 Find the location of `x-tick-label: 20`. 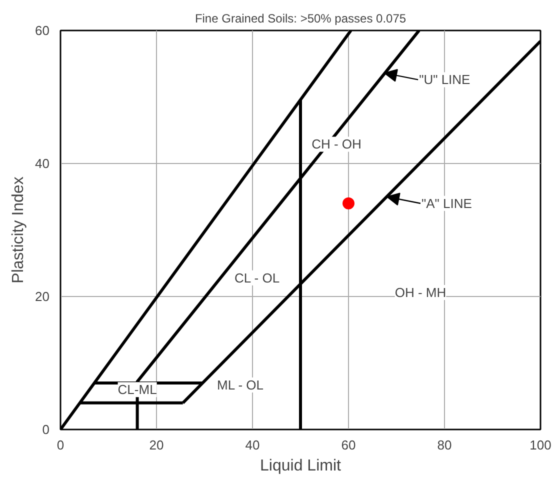

x-tick-label: 20 is located at coordinates (156, 445).